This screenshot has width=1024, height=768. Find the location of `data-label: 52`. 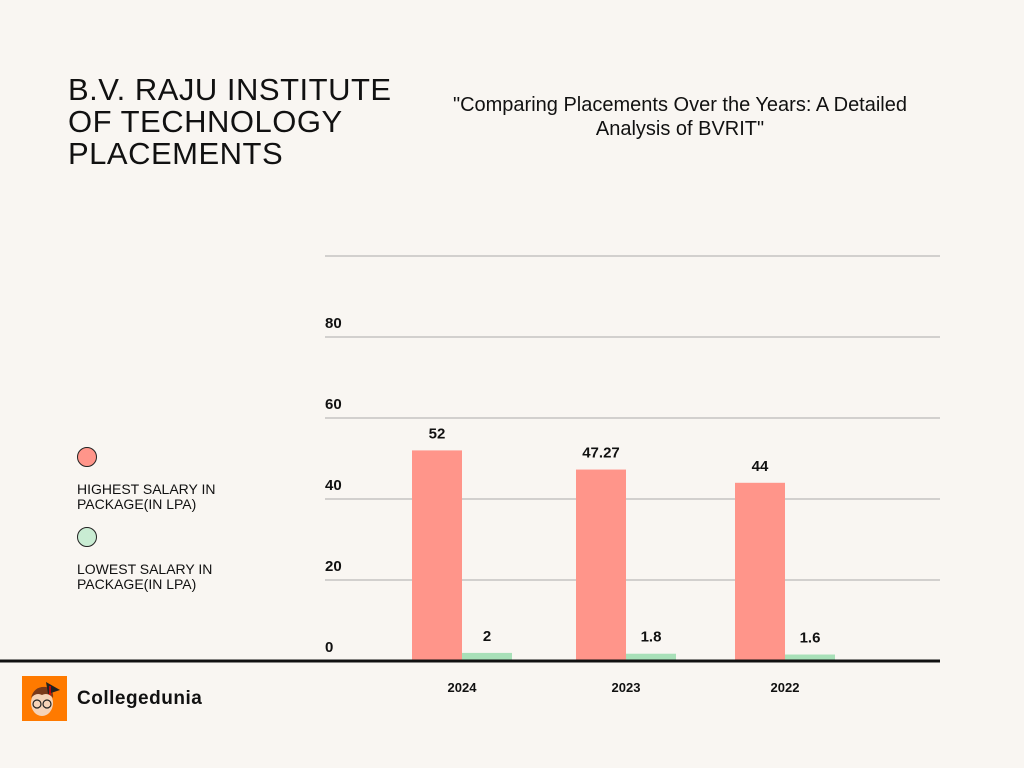

data-label: 52 is located at coordinates (437, 433).